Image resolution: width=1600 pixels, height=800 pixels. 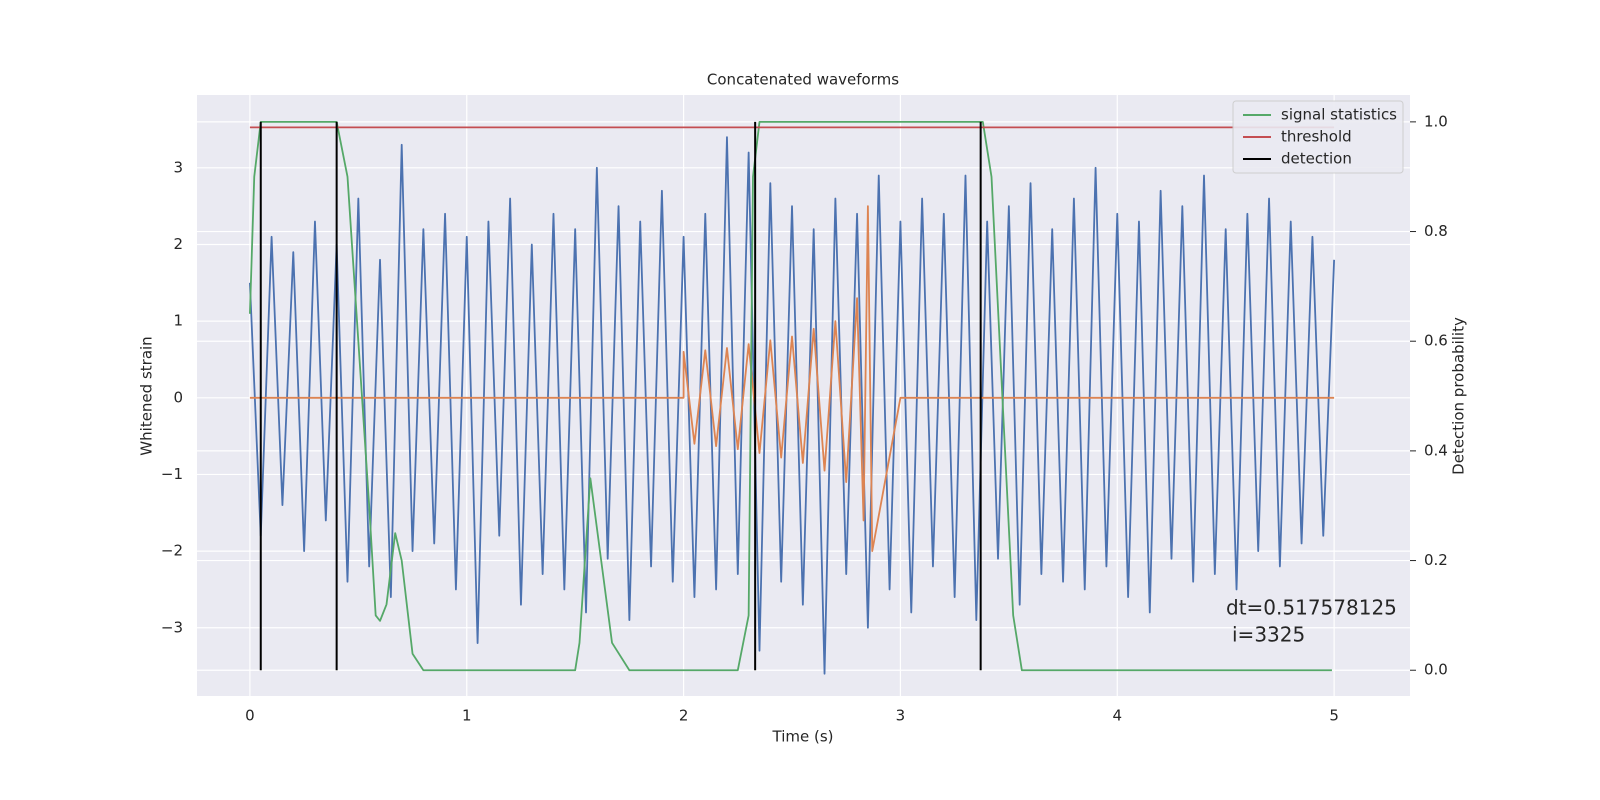 I want to click on y2-tick-label: 1.0, so click(x=1436, y=121).